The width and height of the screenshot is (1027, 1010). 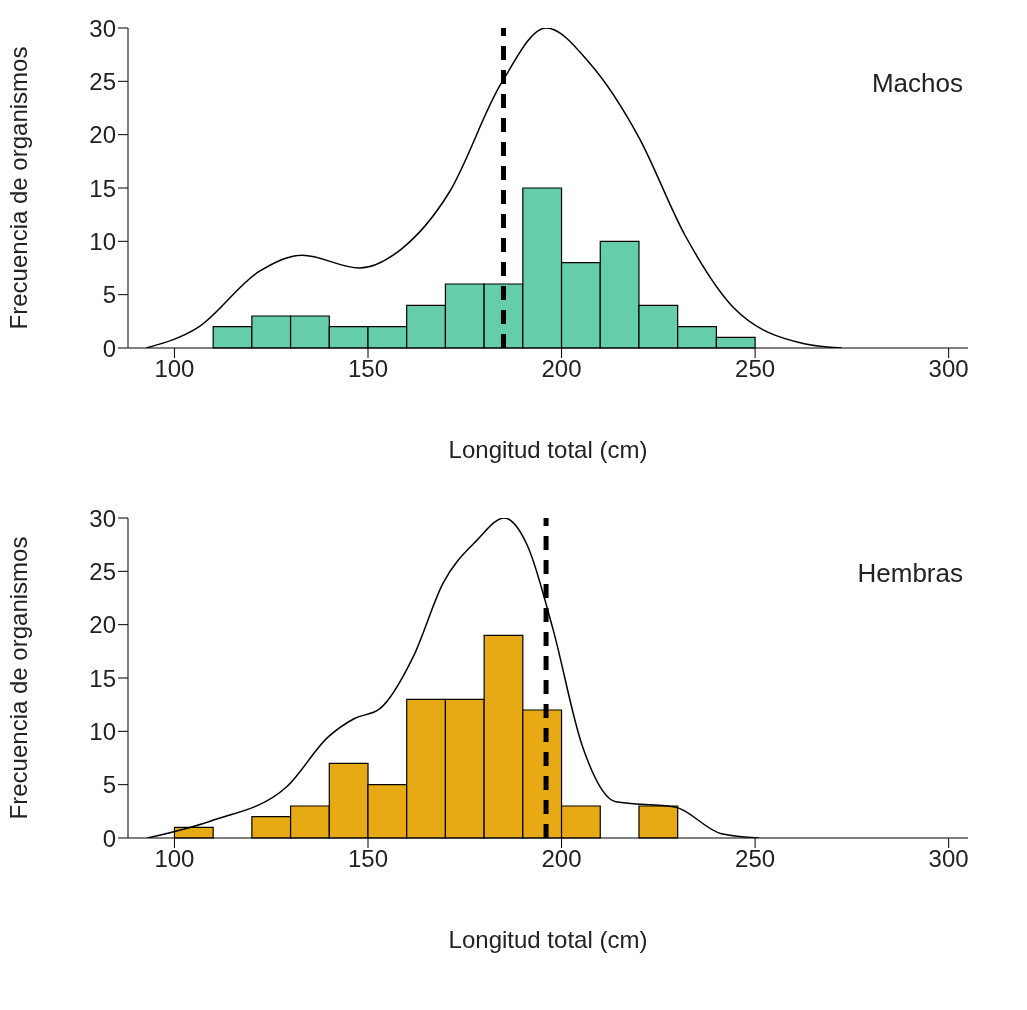 I want to click on annotation: Machos, so click(x=917, y=83).